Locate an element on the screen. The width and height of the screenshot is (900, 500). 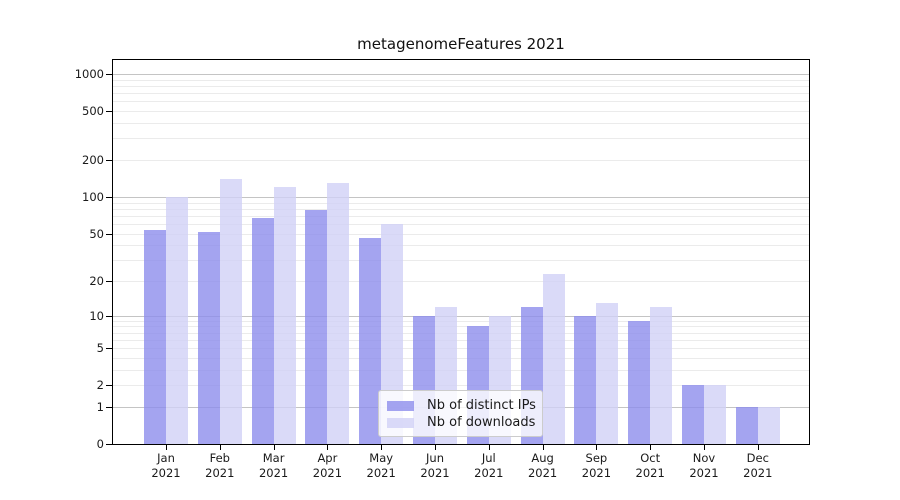
y-tick-label: 1 is located at coordinates (100, 406).